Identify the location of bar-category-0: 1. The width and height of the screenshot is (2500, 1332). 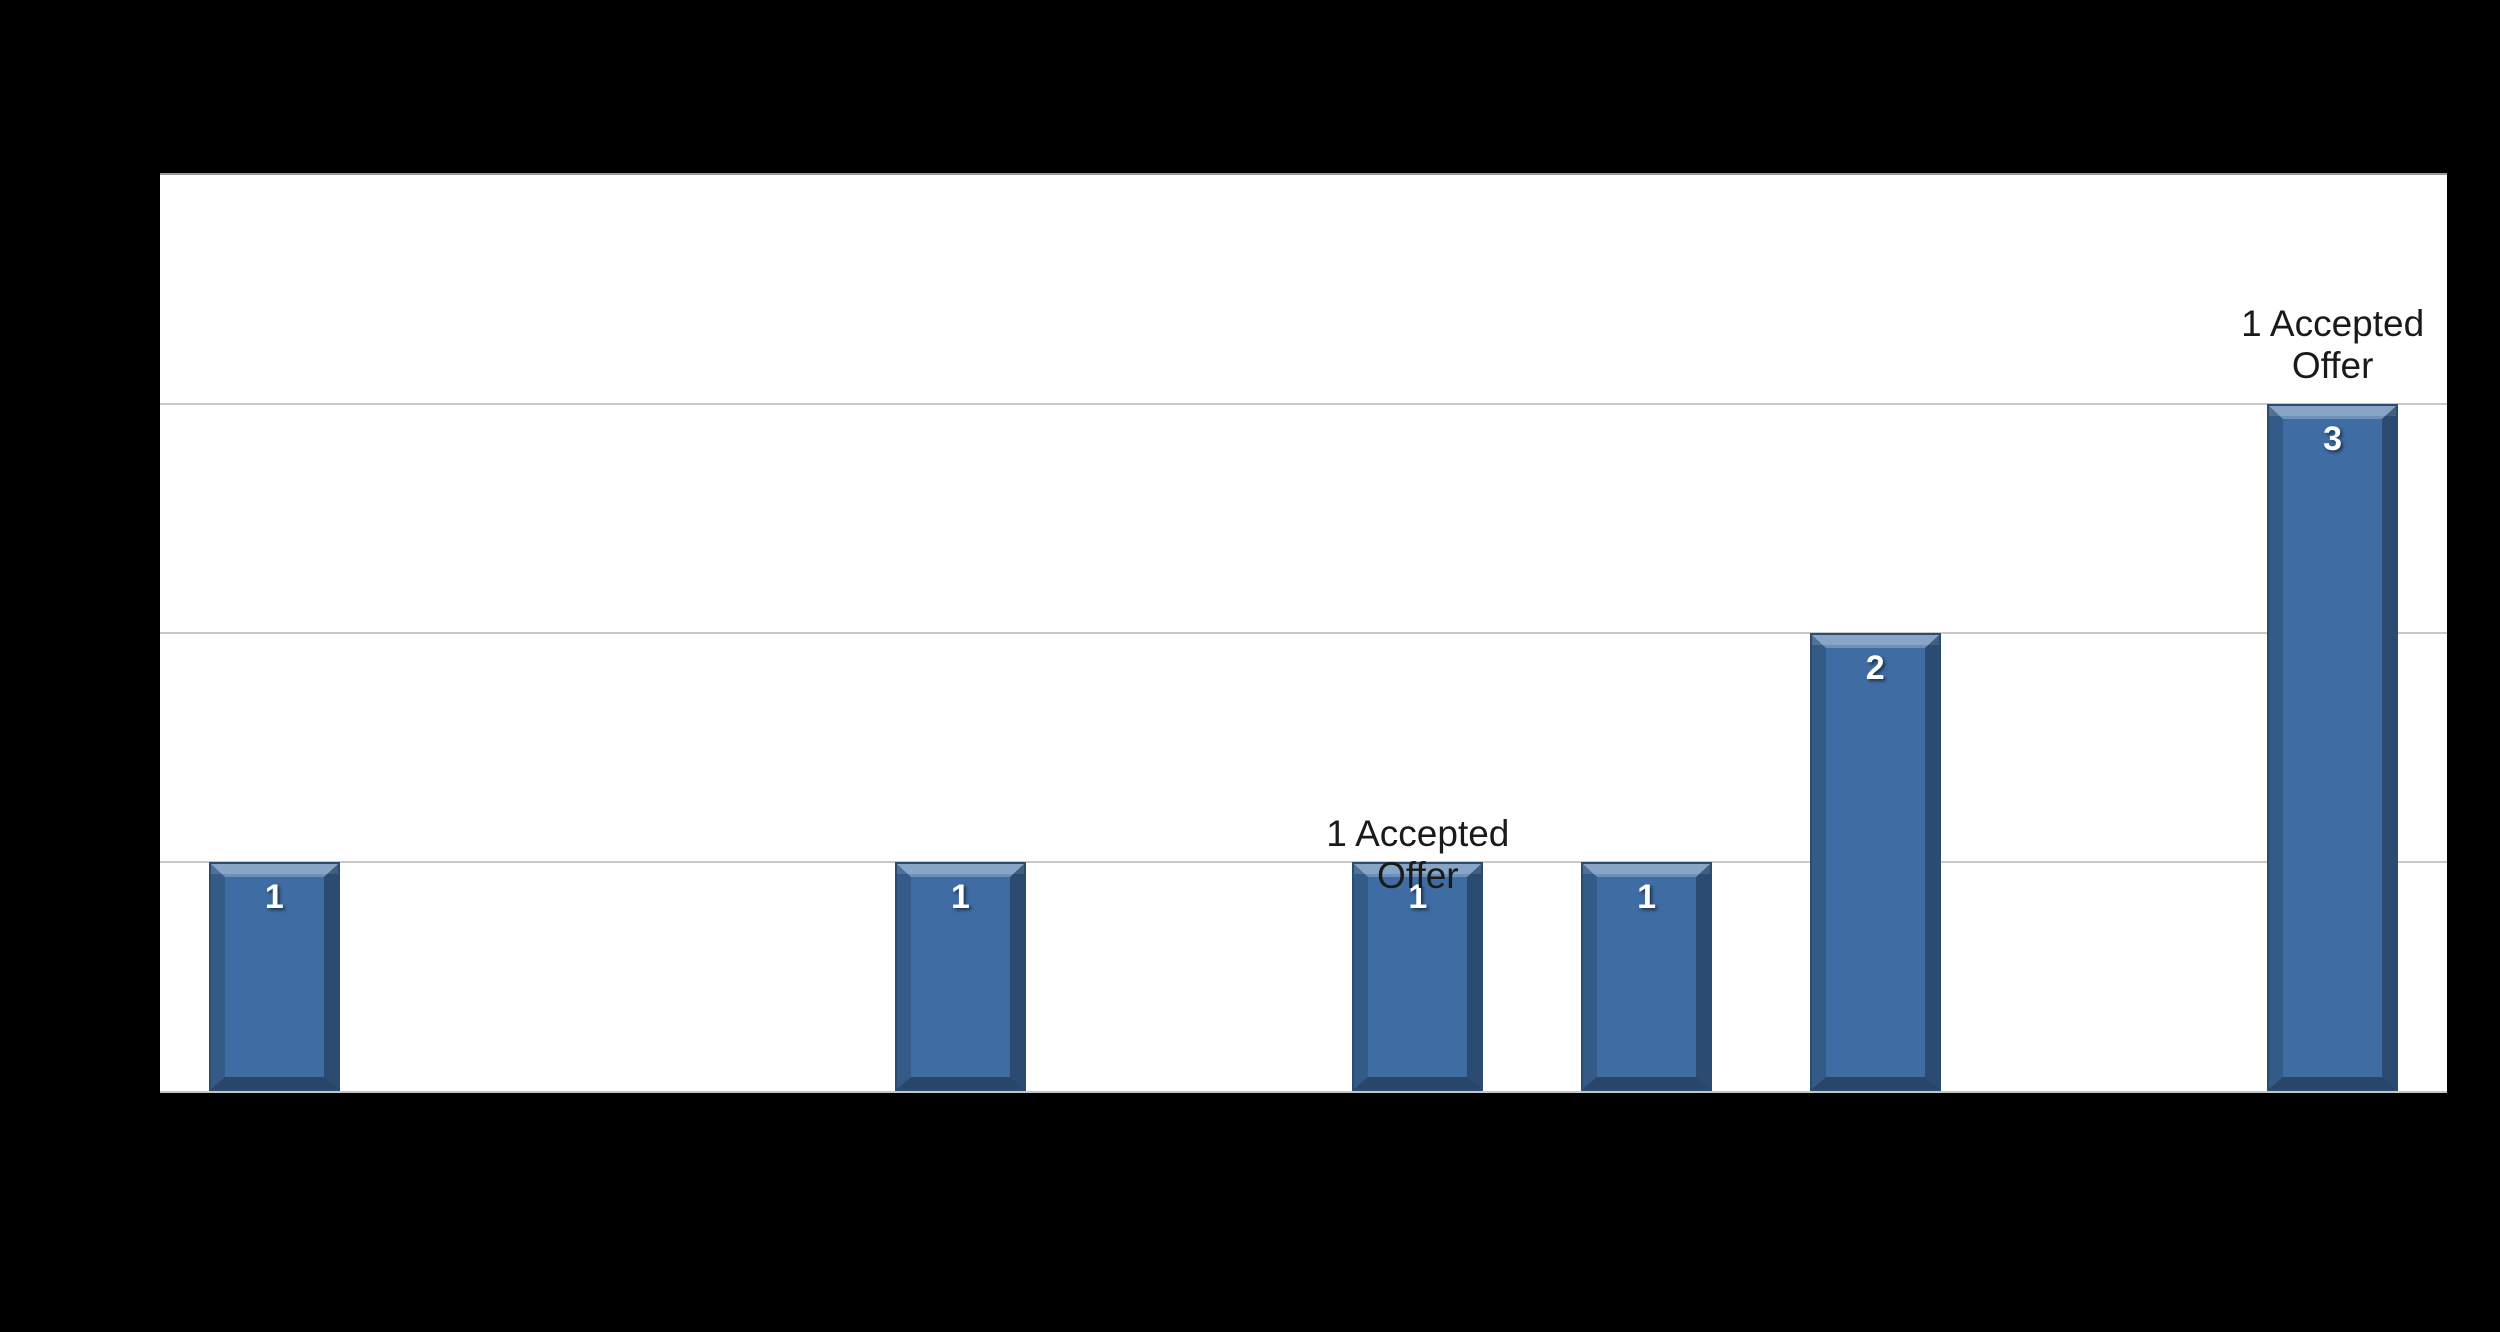
(274, 976).